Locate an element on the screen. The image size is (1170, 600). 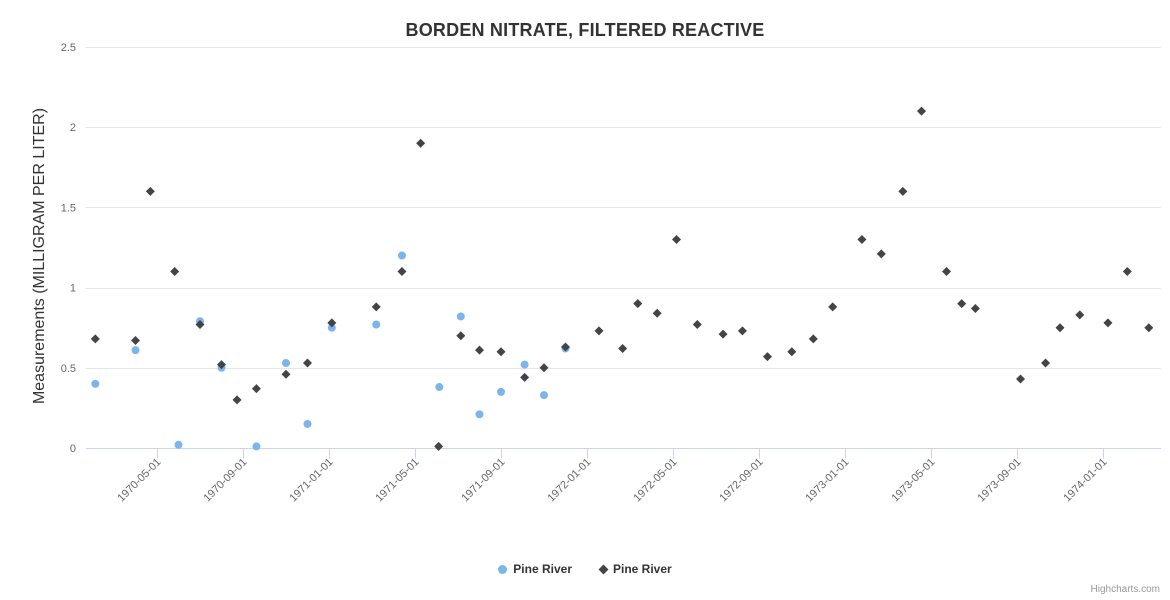
x-tick-label: 1971-09-01 is located at coordinates (483, 480).